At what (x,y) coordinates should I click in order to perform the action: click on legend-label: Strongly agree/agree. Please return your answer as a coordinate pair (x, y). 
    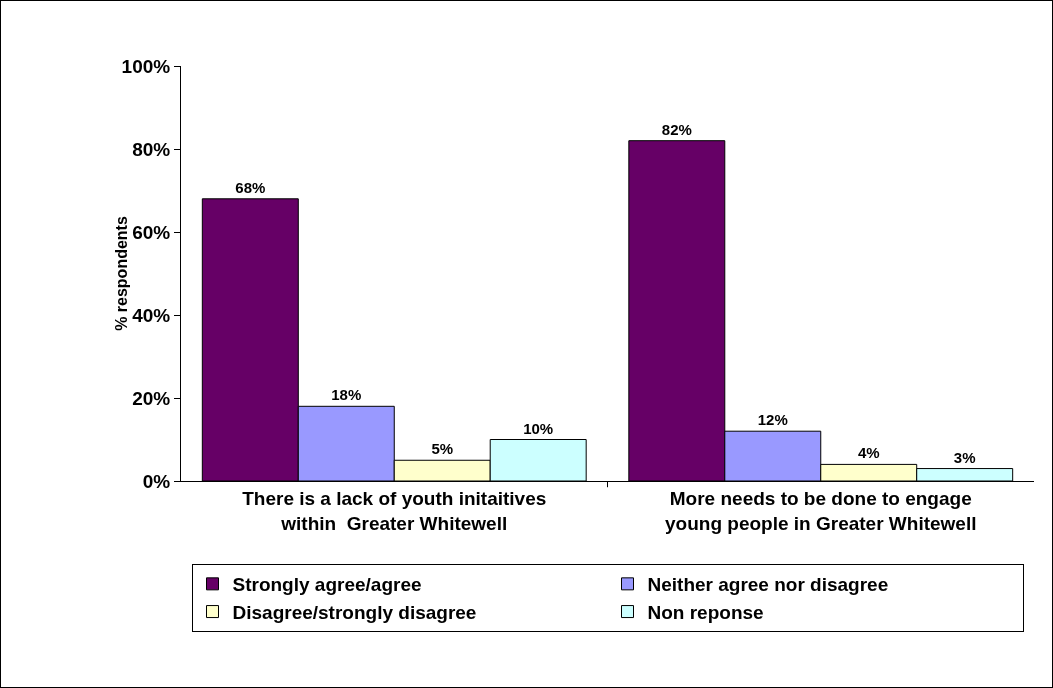
    Looking at the image, I should click on (327, 585).